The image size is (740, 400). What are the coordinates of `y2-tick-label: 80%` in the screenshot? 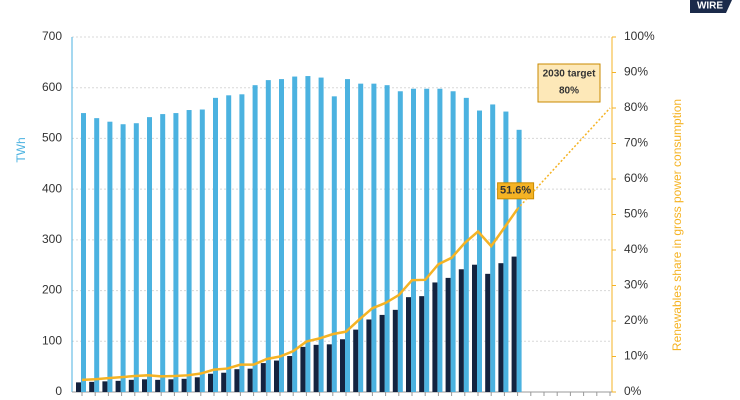 It's located at (636, 107).